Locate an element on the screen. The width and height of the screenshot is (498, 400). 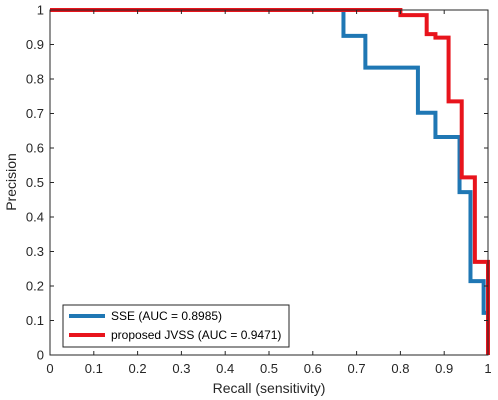
y-tick-label: 0.9 is located at coordinates (35, 44).